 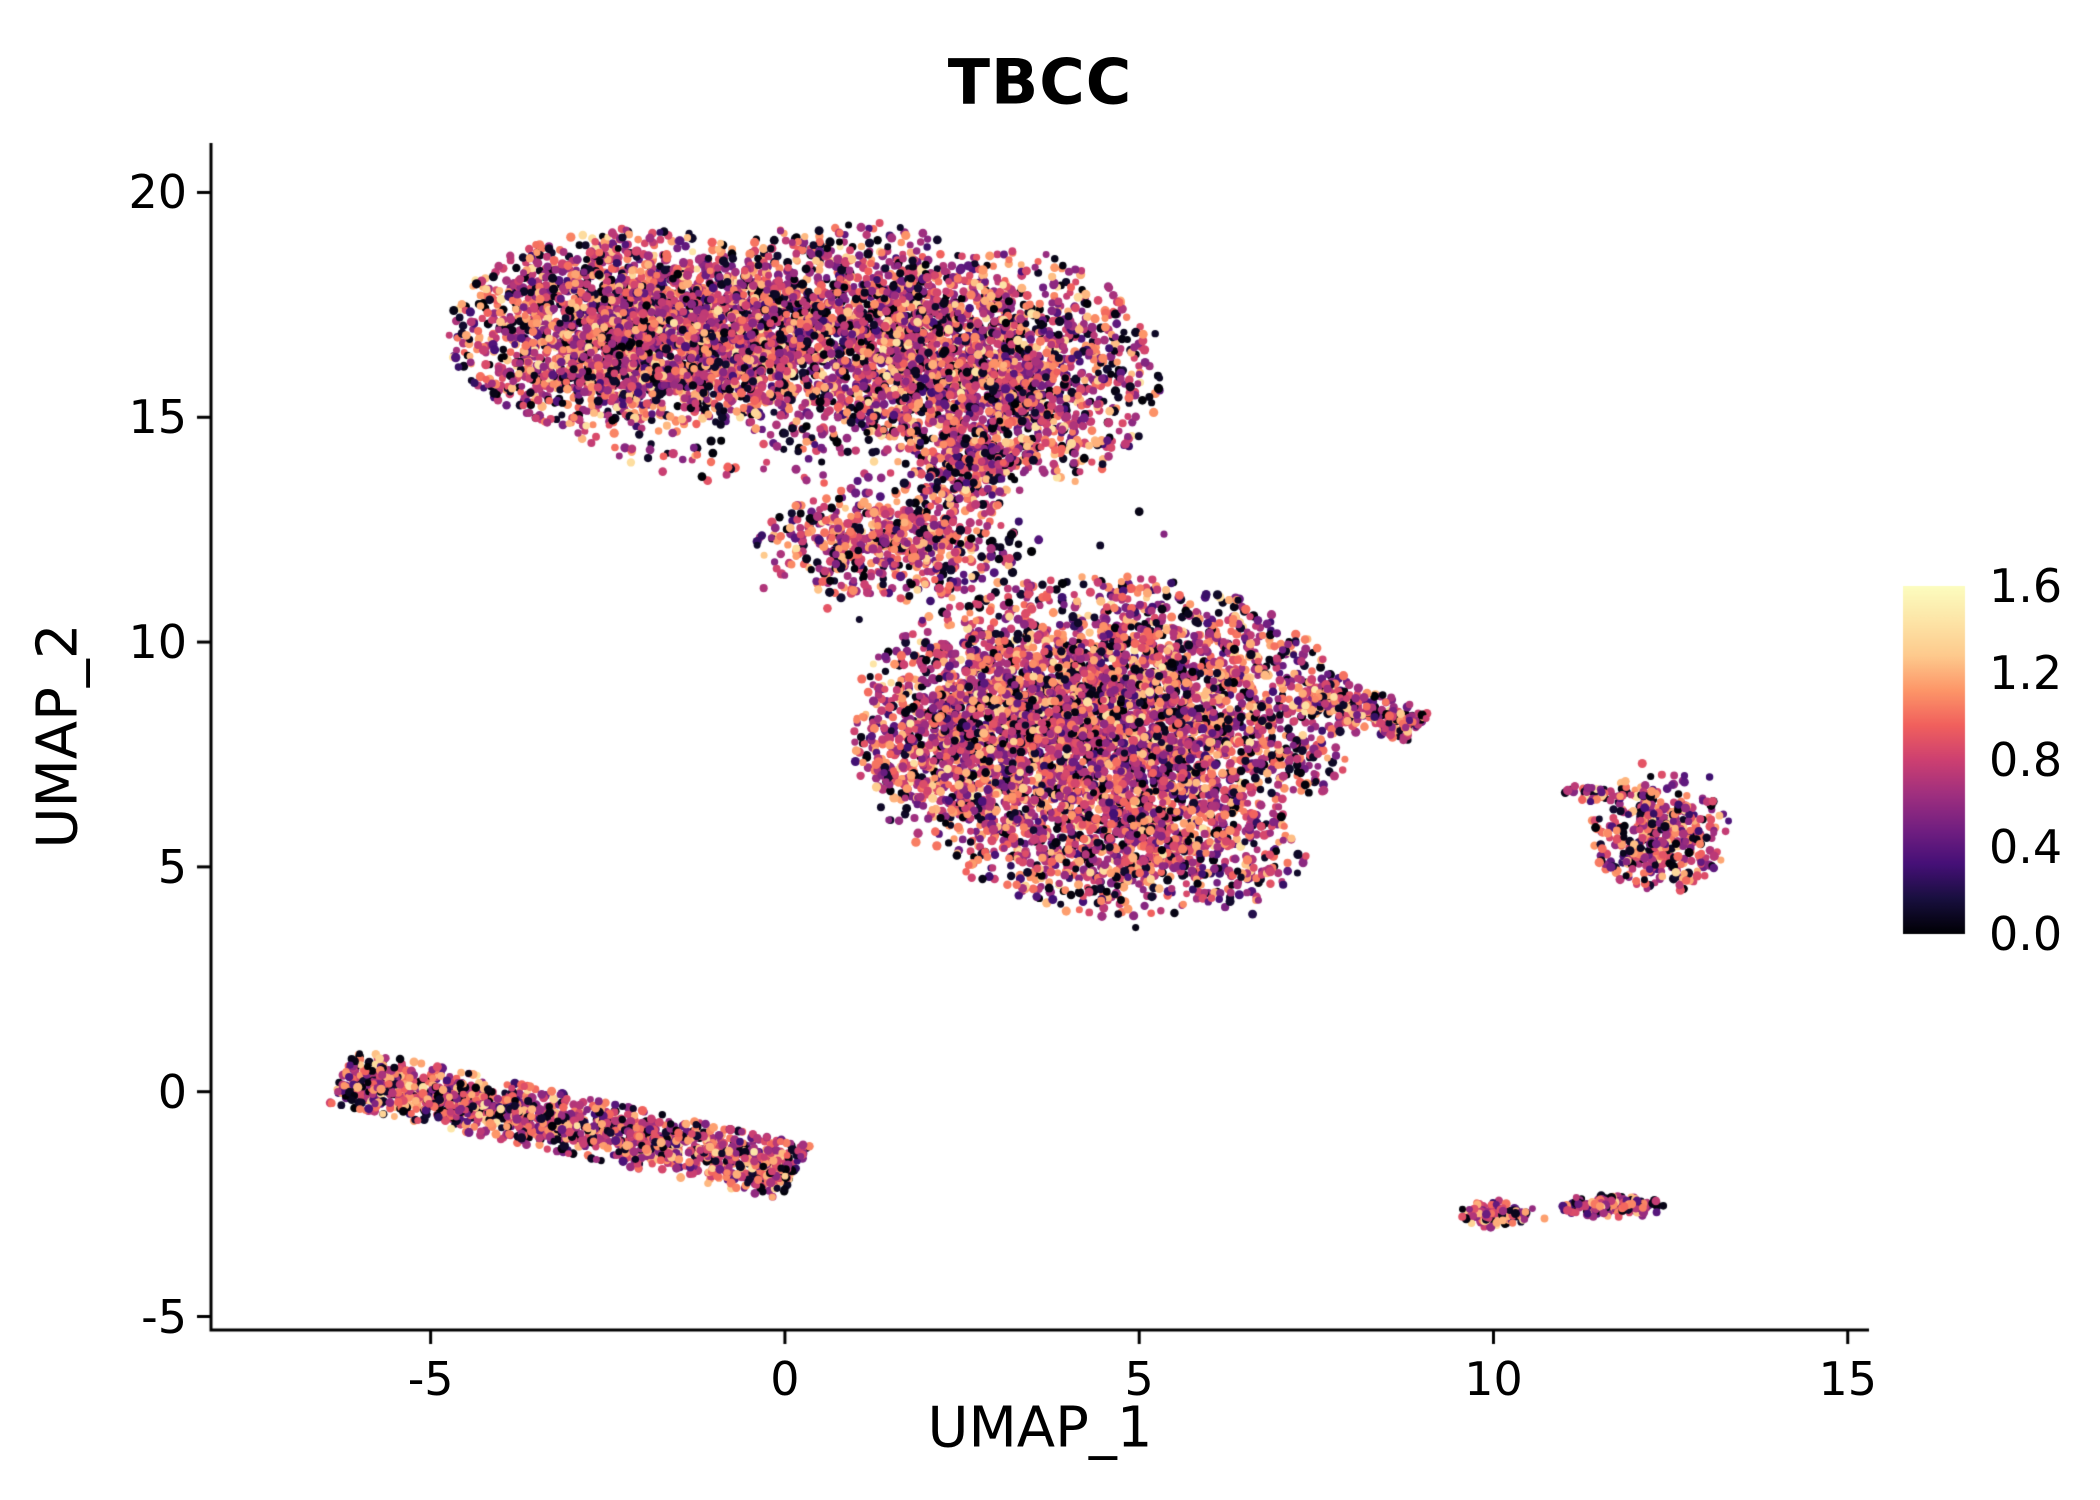 I want to click on y-tick-label: -5, so click(x=164, y=1316).